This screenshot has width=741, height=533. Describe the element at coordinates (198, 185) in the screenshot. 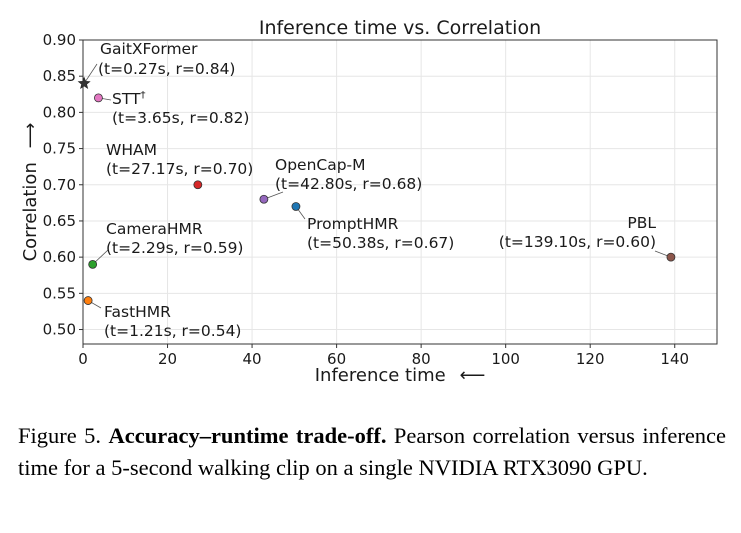

I see `point-wham` at that location.